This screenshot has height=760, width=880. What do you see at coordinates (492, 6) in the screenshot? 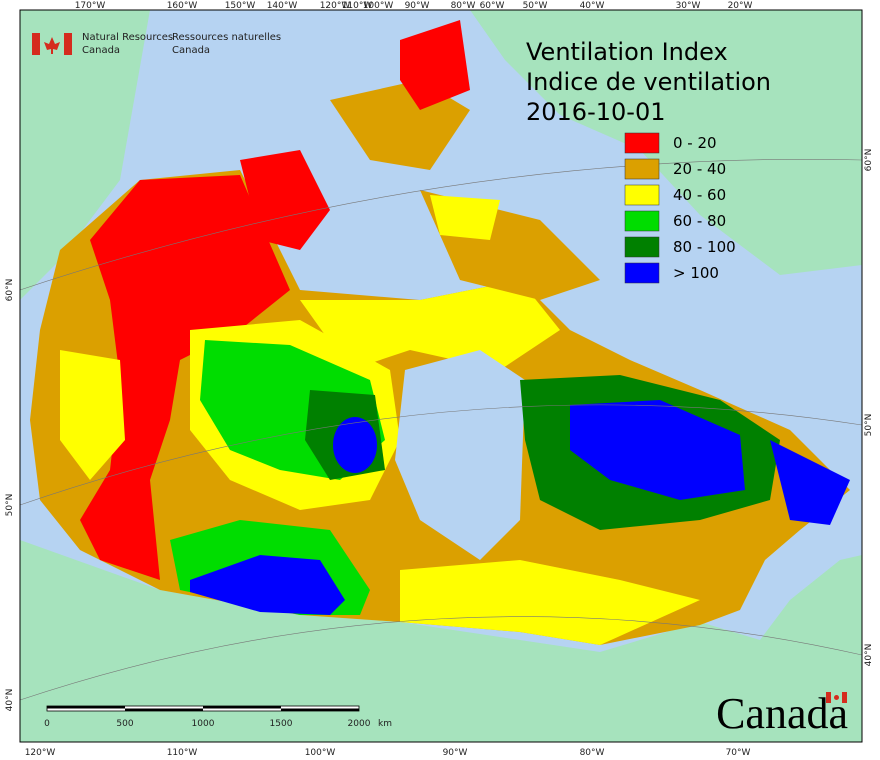
I see `graticule-label-top: 60°W` at bounding box center [492, 6].